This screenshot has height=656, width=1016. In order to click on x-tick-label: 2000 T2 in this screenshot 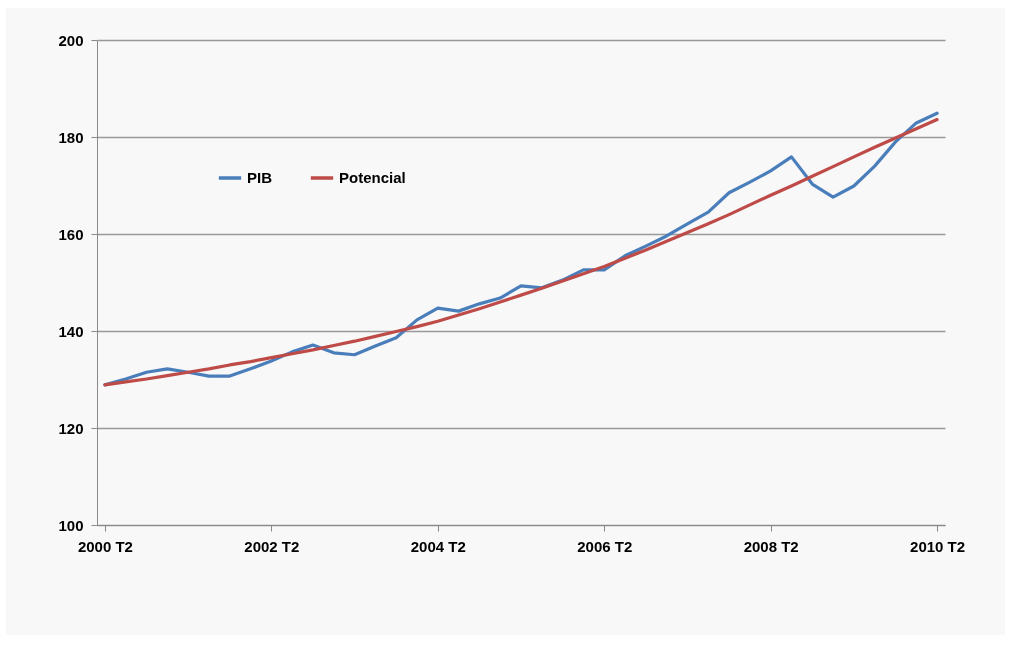, I will do `click(105, 546)`.